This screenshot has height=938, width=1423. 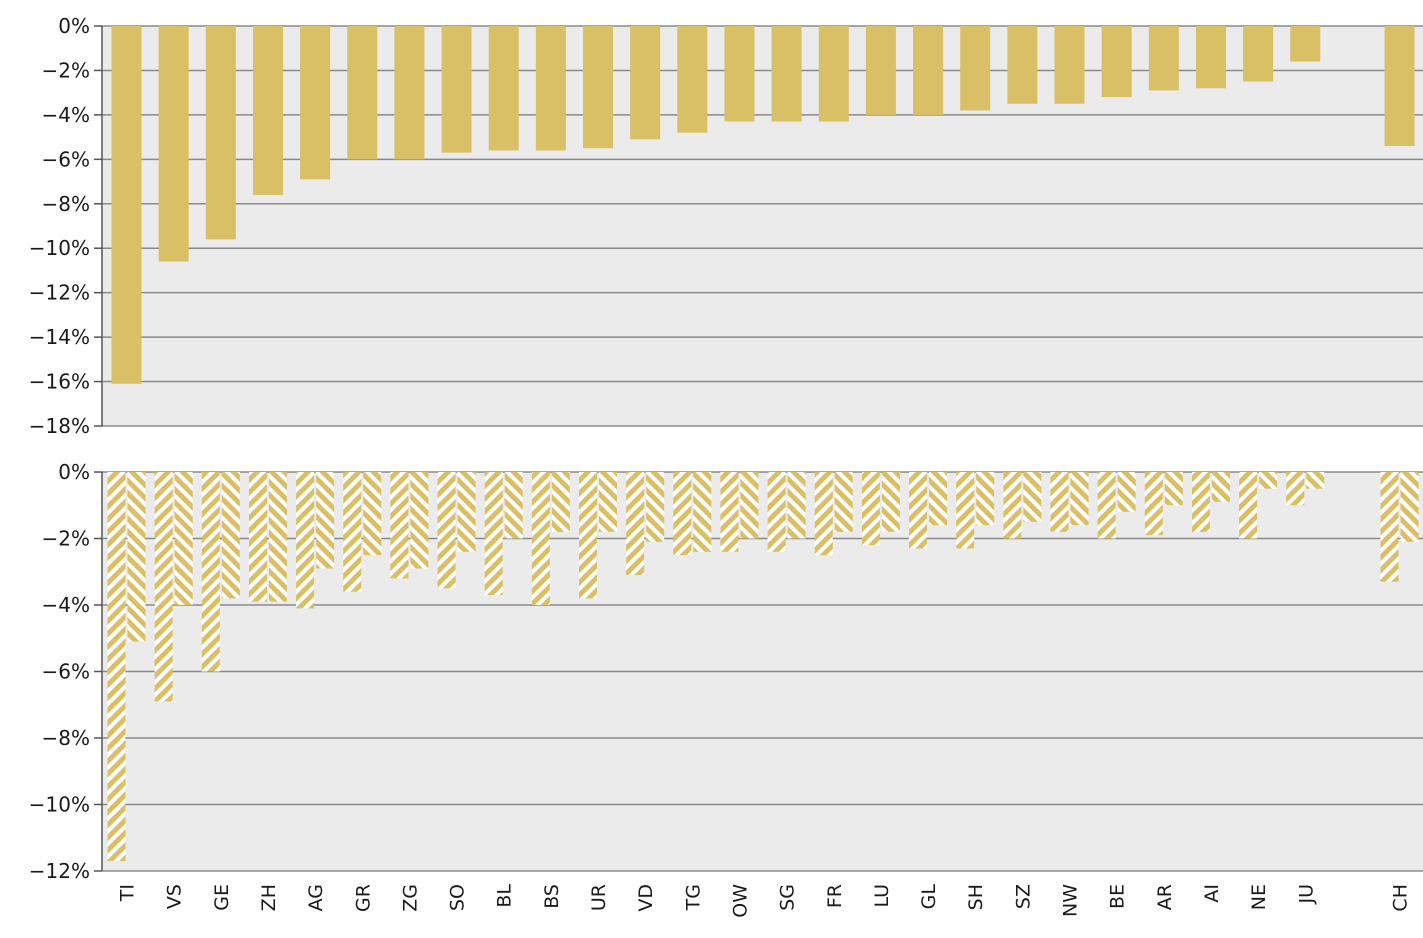 I want to click on category-label-tg: TG, so click(x=693, y=897).